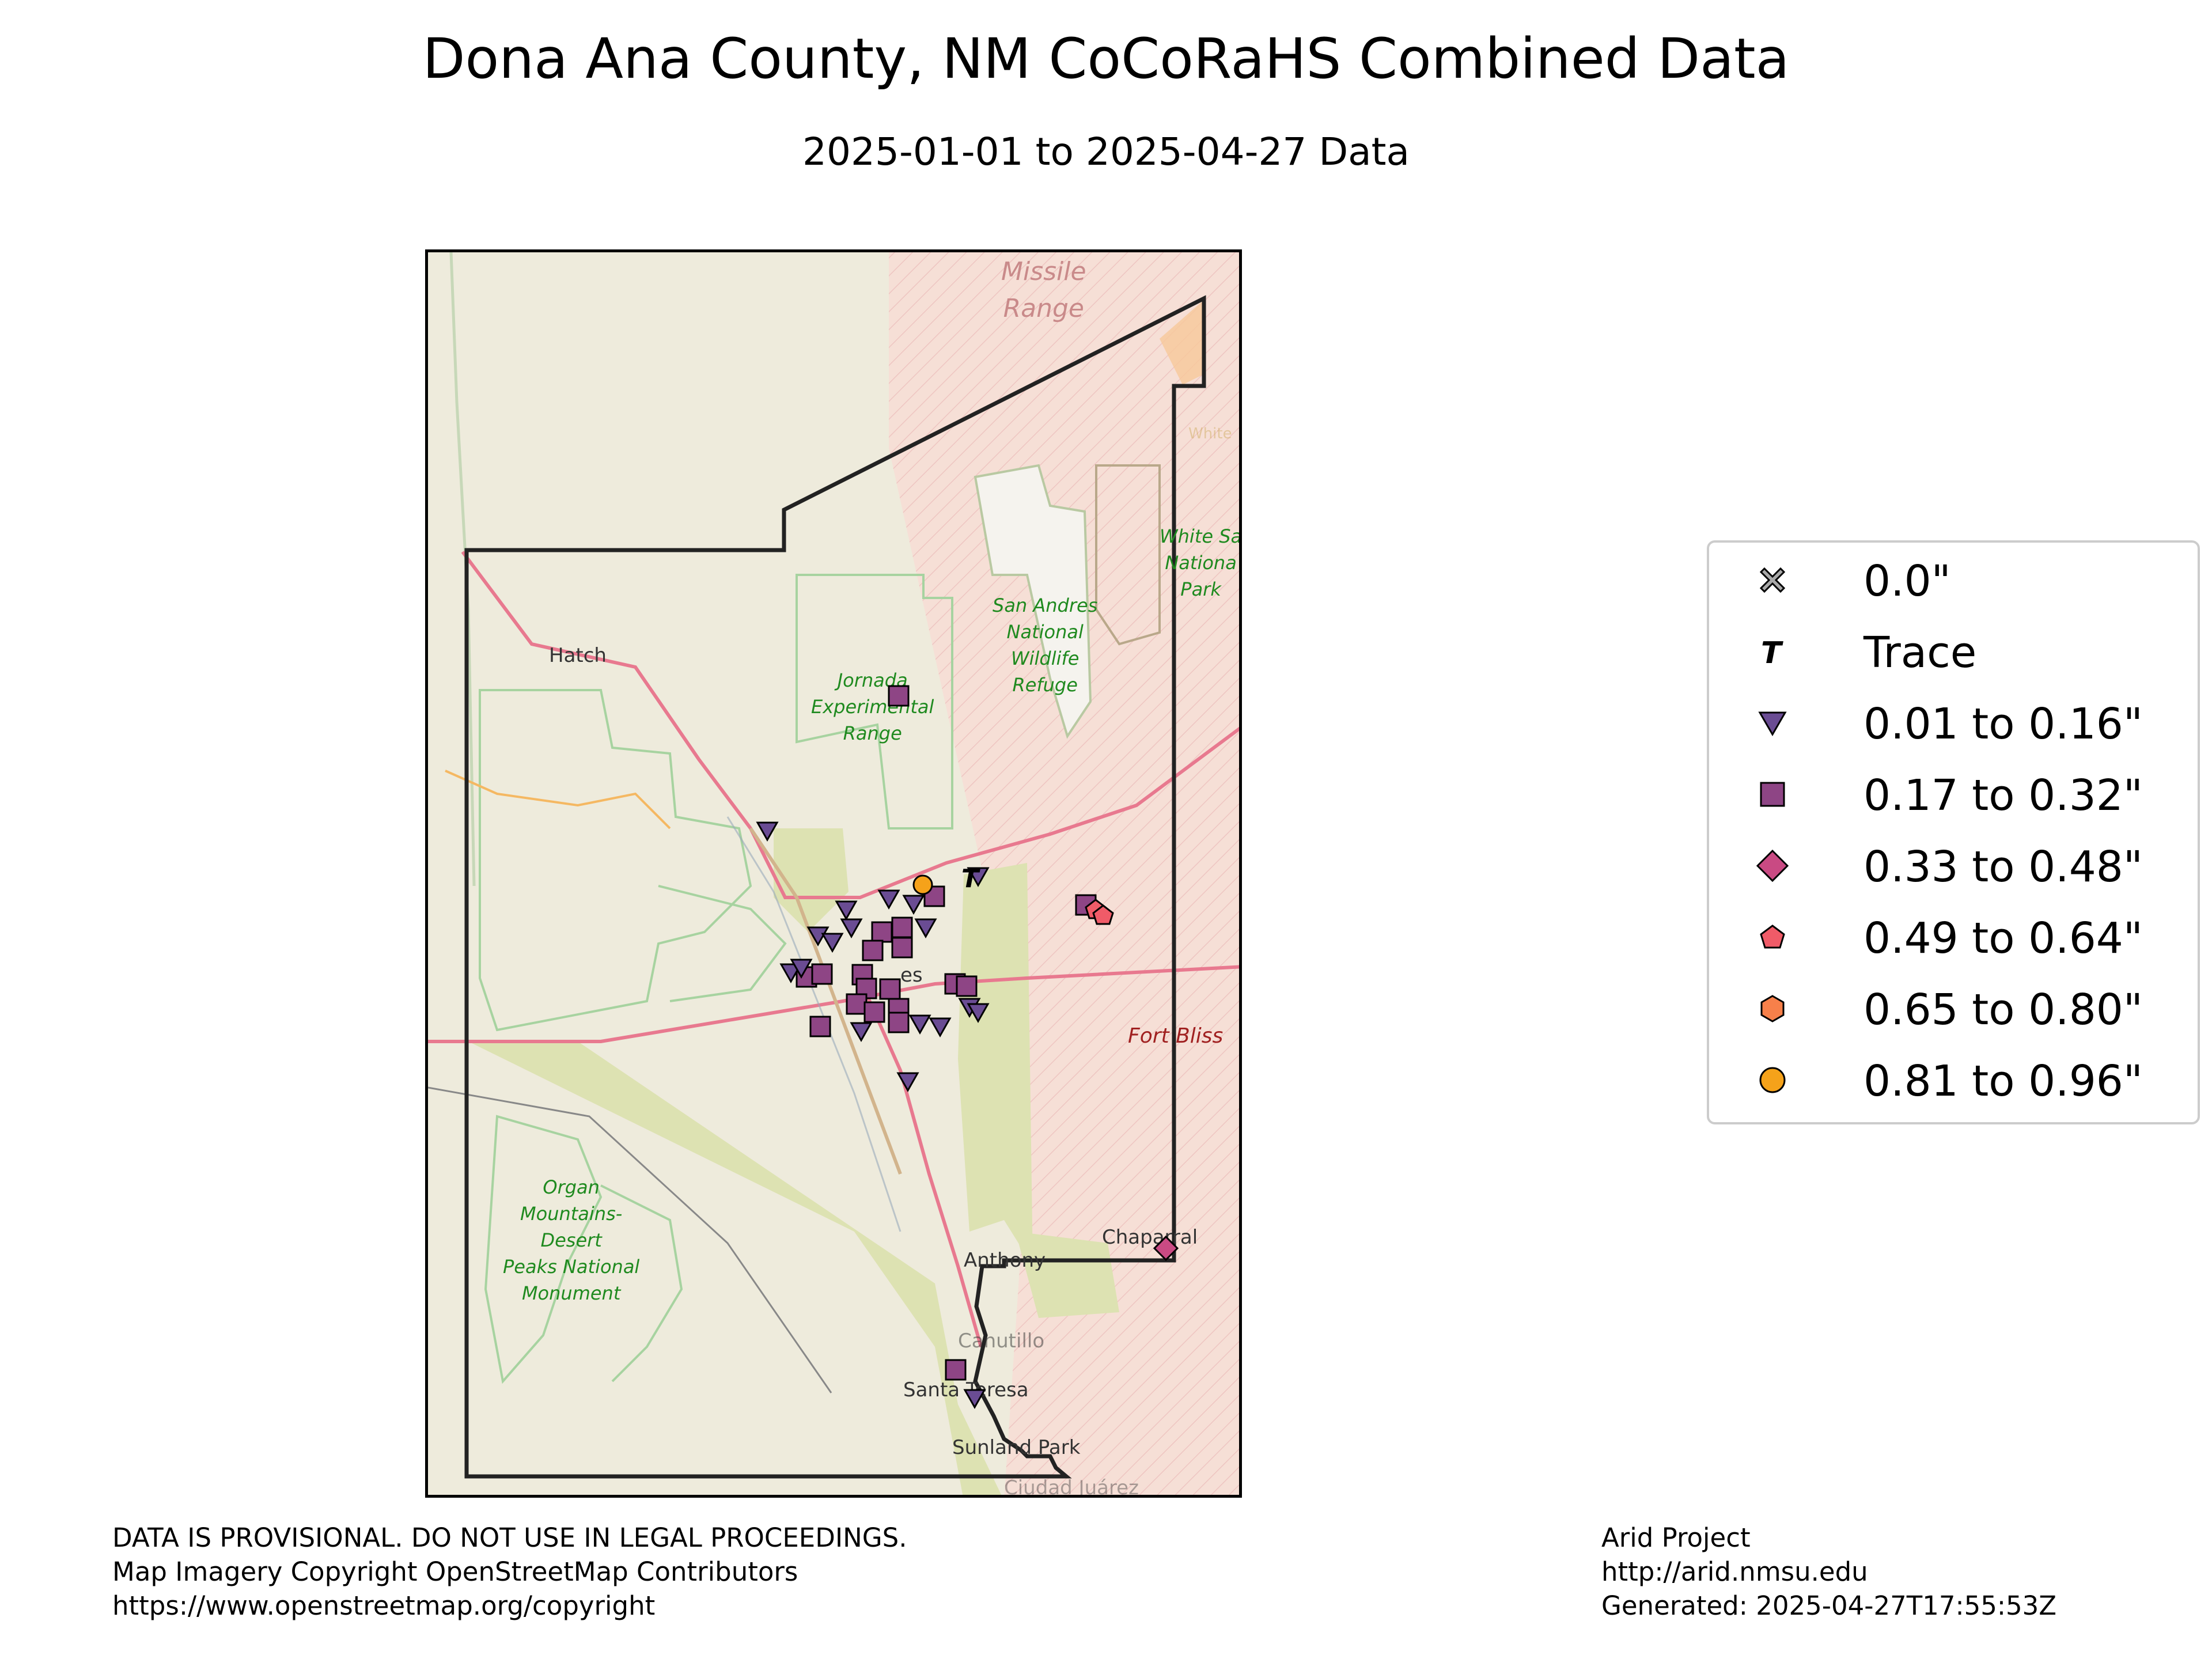  I want to click on san-andres-refuge-label: San Andres National Wildlife Refuge, so click(1045, 645).